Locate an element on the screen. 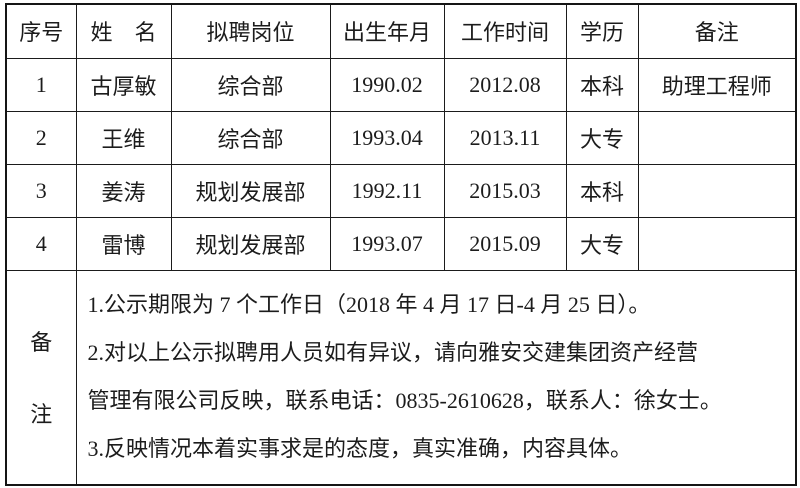  cell-birth-date: 1992.11 is located at coordinates (387, 190).